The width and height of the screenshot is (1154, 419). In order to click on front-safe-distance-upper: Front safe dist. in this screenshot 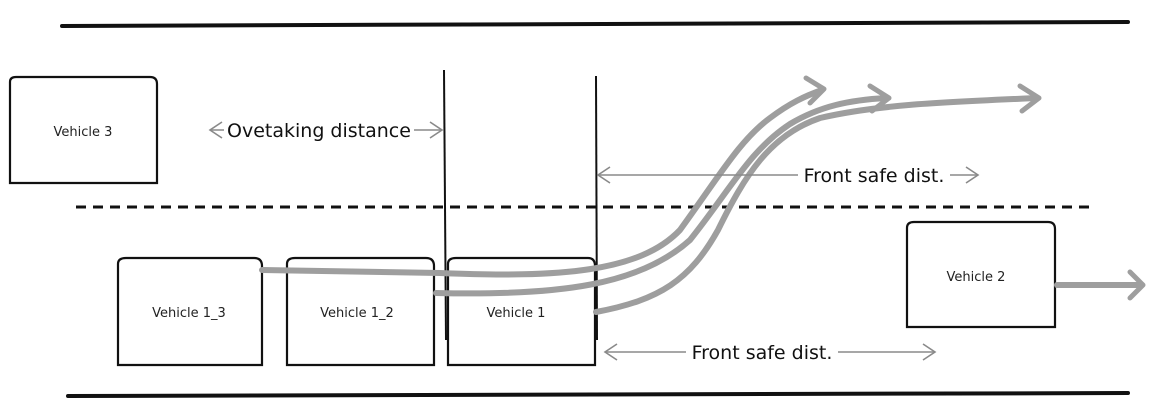, I will do `click(788, 175)`.